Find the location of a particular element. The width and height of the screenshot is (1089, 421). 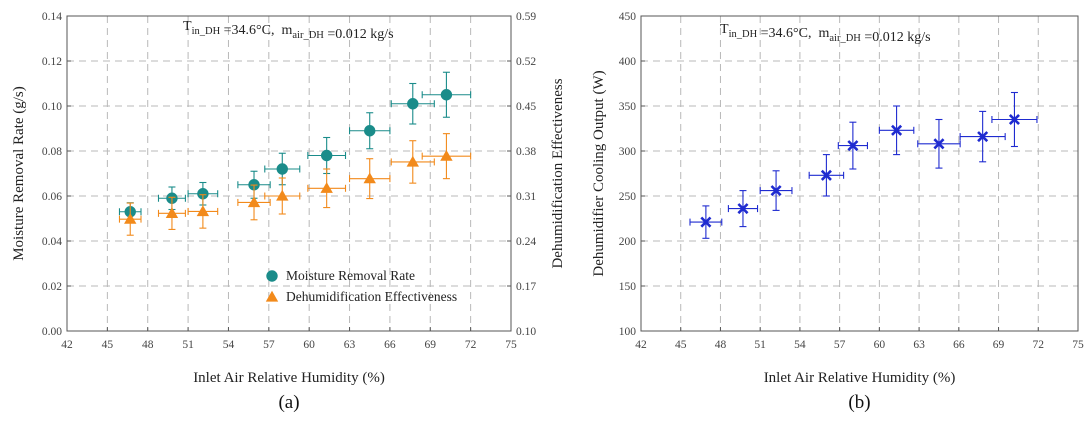

y-right-tick-label: 0.45 is located at coordinates (526, 107).